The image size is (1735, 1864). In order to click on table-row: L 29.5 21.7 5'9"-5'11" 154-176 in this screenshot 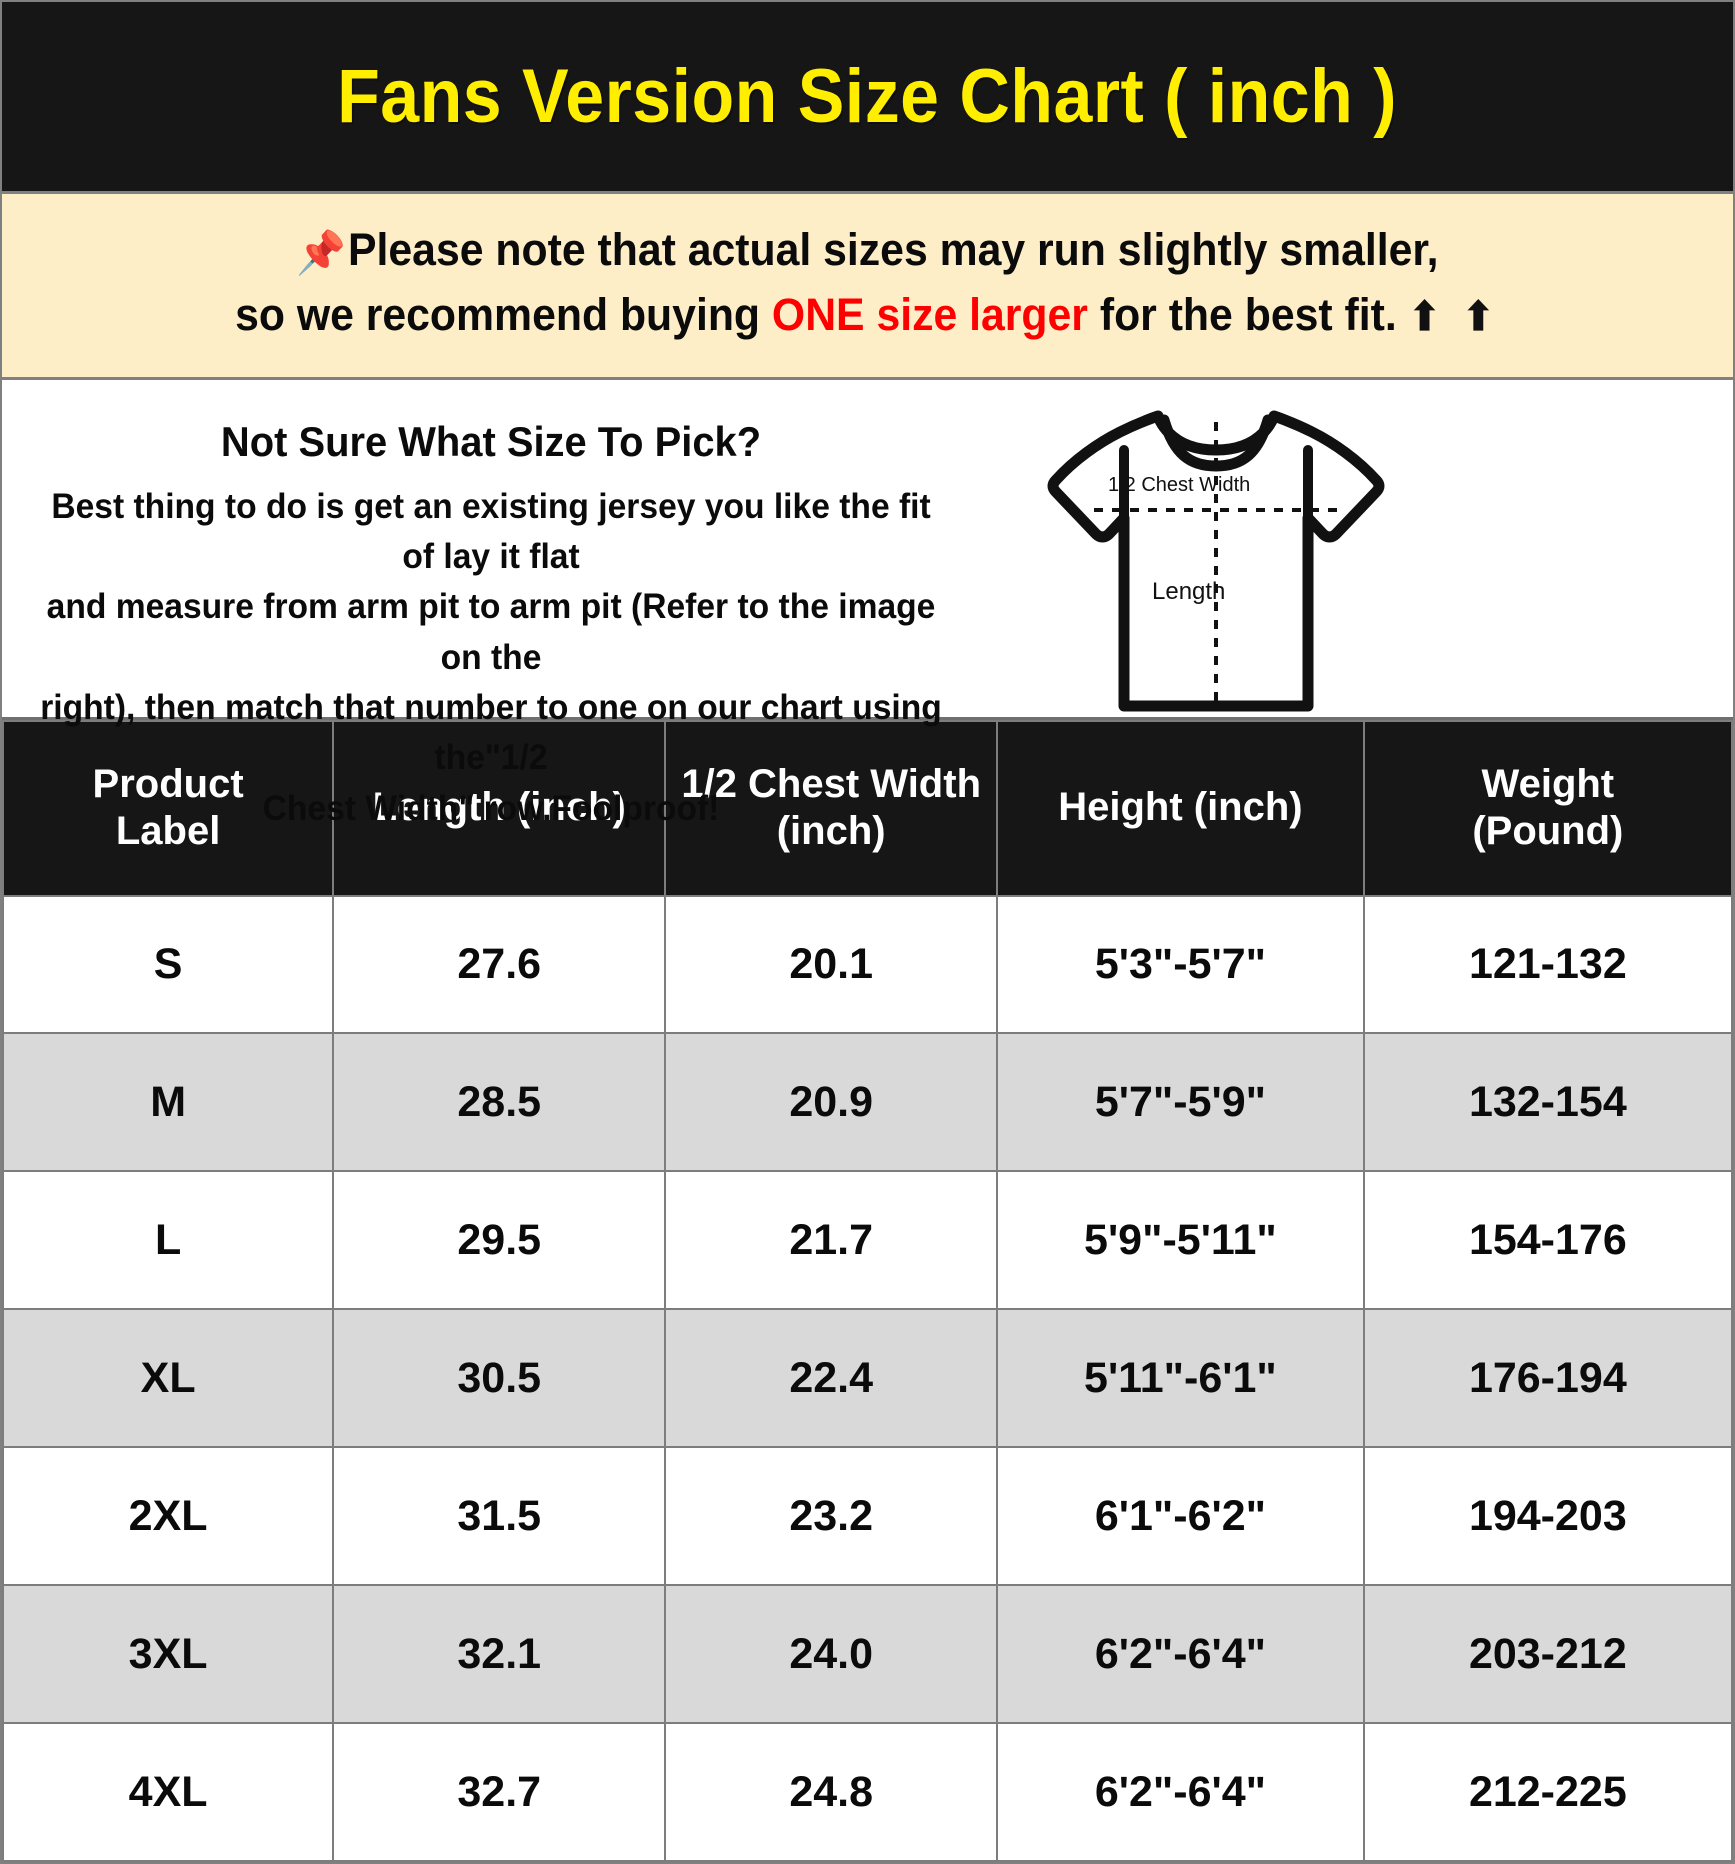, I will do `click(867, 1240)`.